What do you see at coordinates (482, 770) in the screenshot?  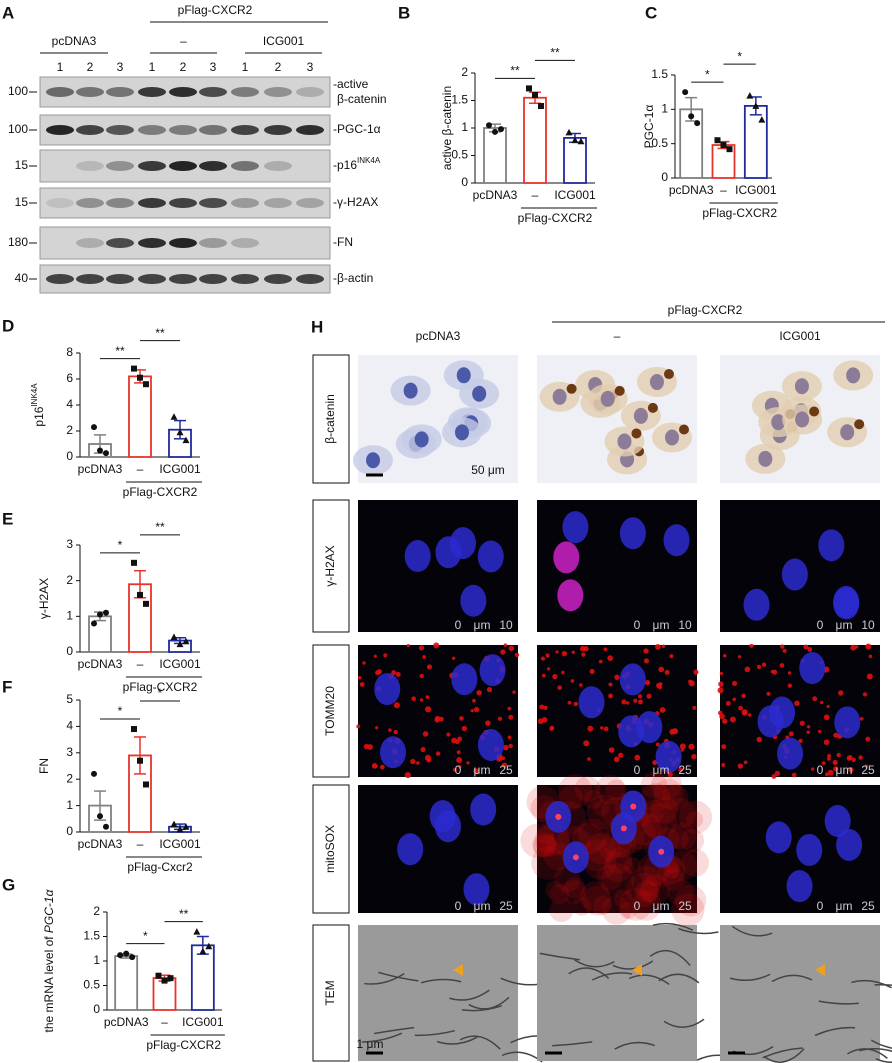 I see `scale-label: μm` at bounding box center [482, 770].